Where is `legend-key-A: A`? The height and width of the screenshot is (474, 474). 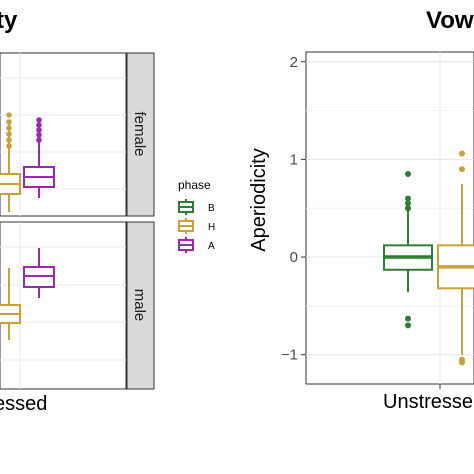
legend-key-A: A is located at coordinates (196, 245).